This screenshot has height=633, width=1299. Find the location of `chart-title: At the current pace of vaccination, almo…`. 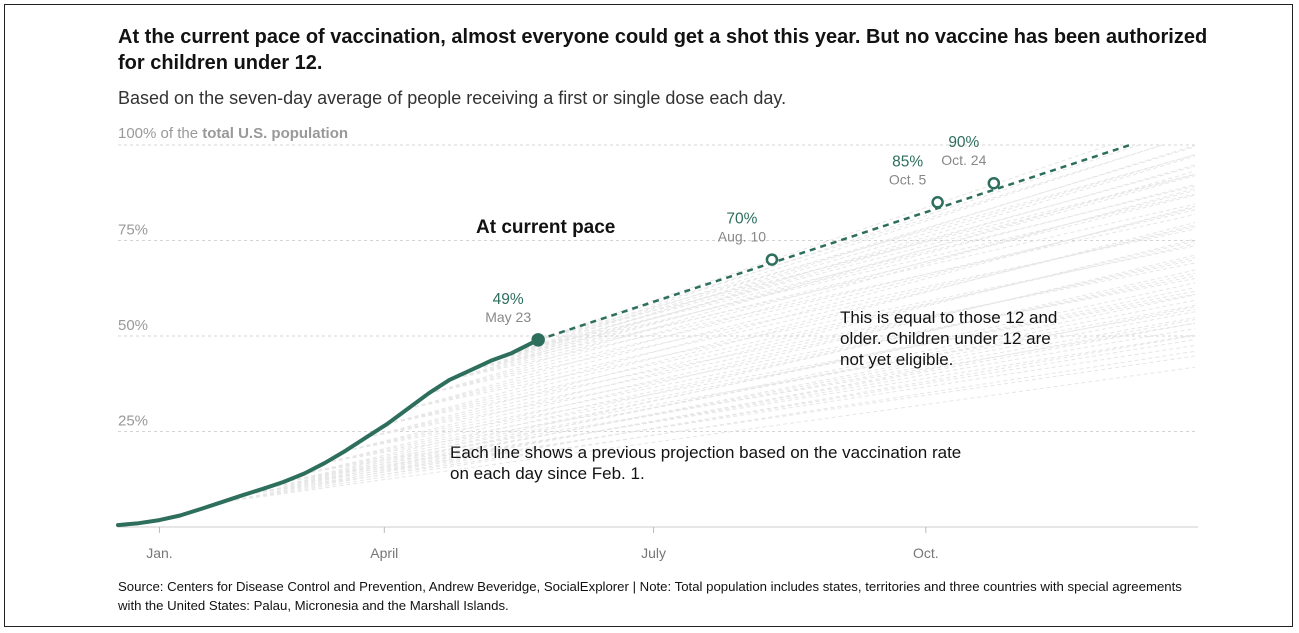

chart-title: At the current pace of vaccination, almo… is located at coordinates (663, 50).